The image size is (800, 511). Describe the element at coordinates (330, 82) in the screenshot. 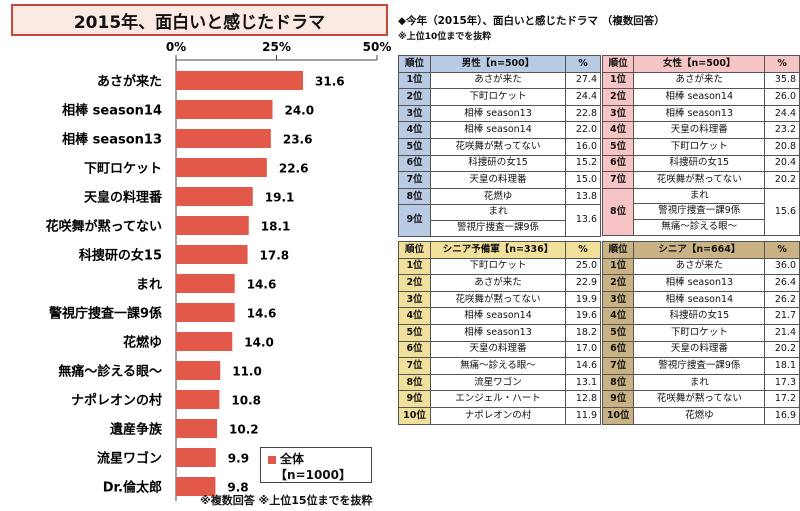

I see `data-label: 31.6` at that location.